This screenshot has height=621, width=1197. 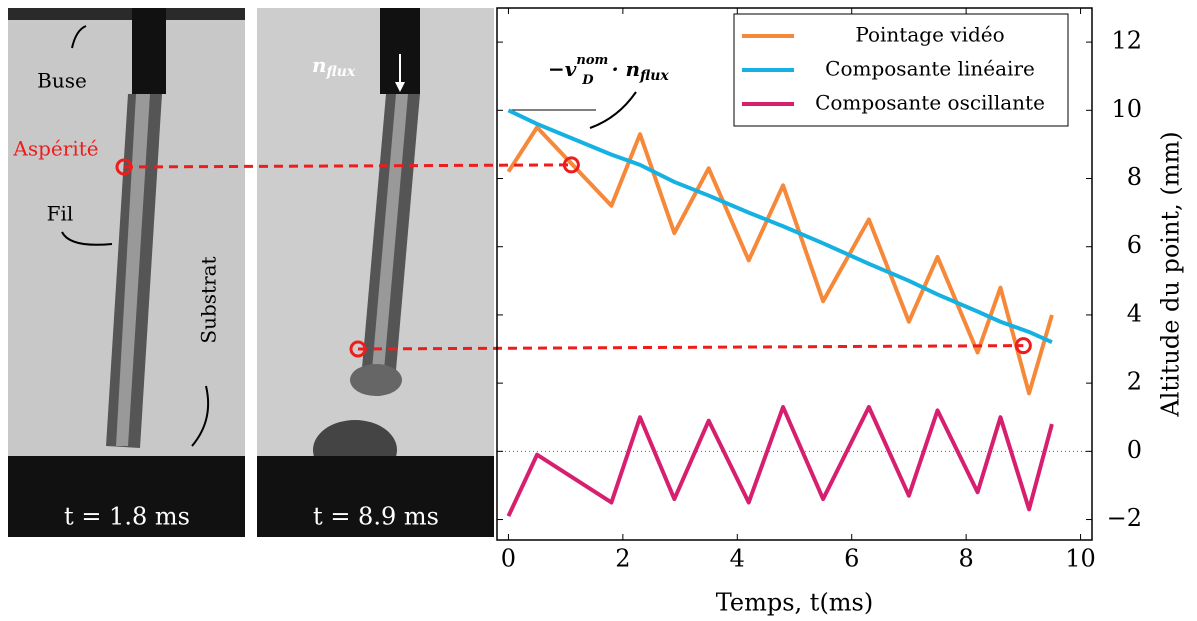 I want to click on y-tick-label: 0, so click(x=1134, y=450).